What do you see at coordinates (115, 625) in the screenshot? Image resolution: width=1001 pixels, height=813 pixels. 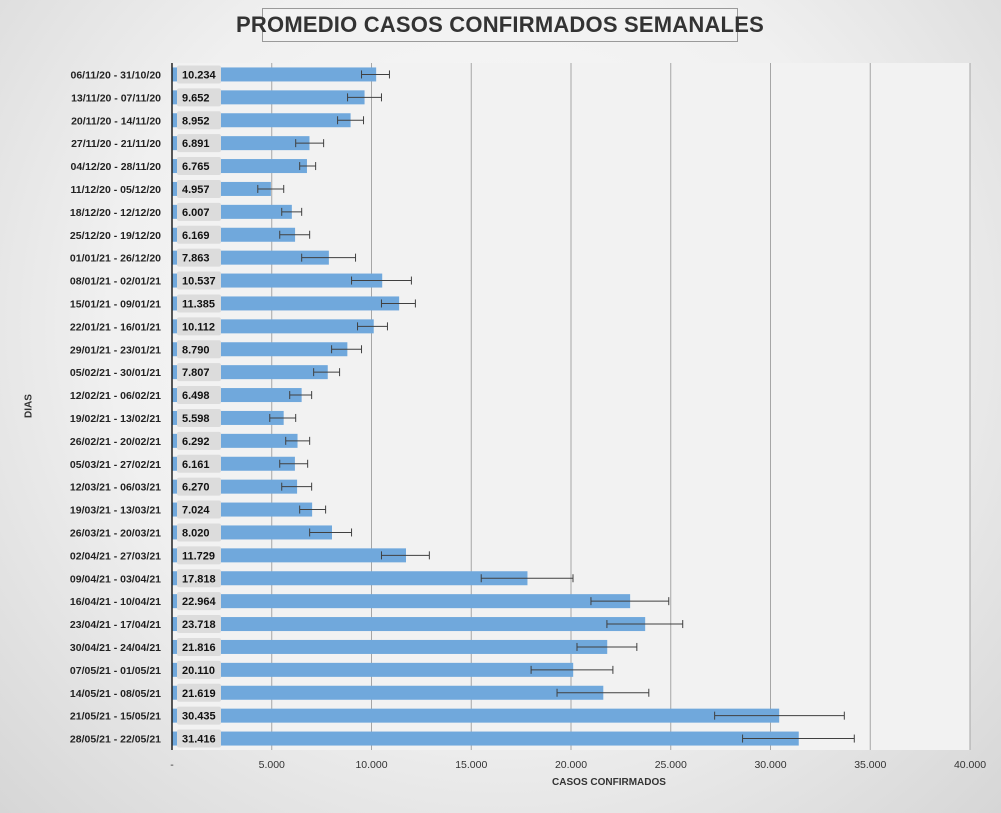 I see `category-label: 23/04/21 - 17/04/21` at bounding box center [115, 625].